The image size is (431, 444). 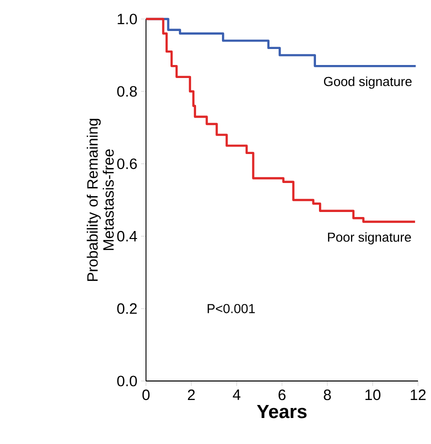 I want to click on y-tick-label: 0.0, so click(x=127, y=381).